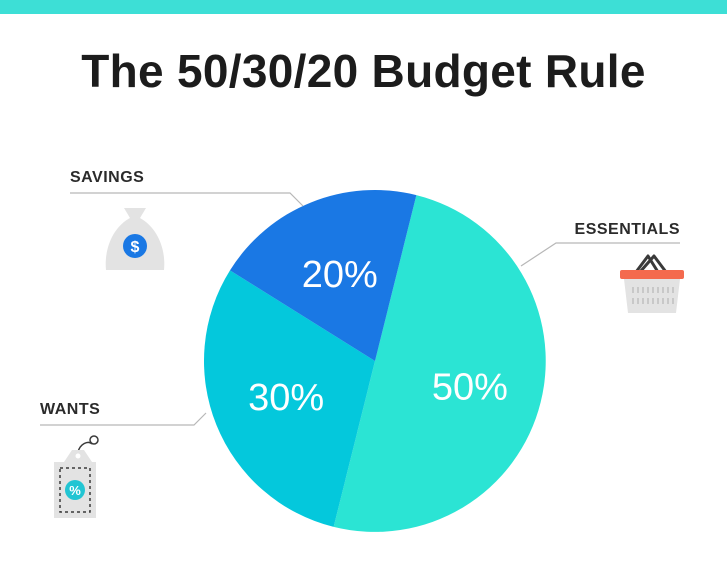 The width and height of the screenshot is (727, 563). Describe the element at coordinates (187, 199) in the screenshot. I see `savings-leader-line` at that location.